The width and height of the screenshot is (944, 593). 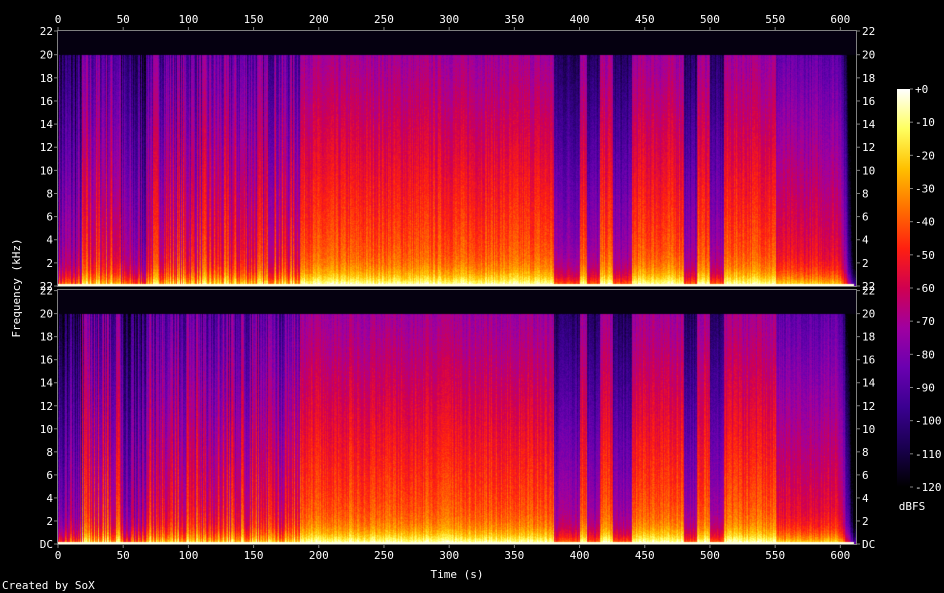 What do you see at coordinates (188, 19) in the screenshot?
I see `x-tick-label-top: 100` at bounding box center [188, 19].